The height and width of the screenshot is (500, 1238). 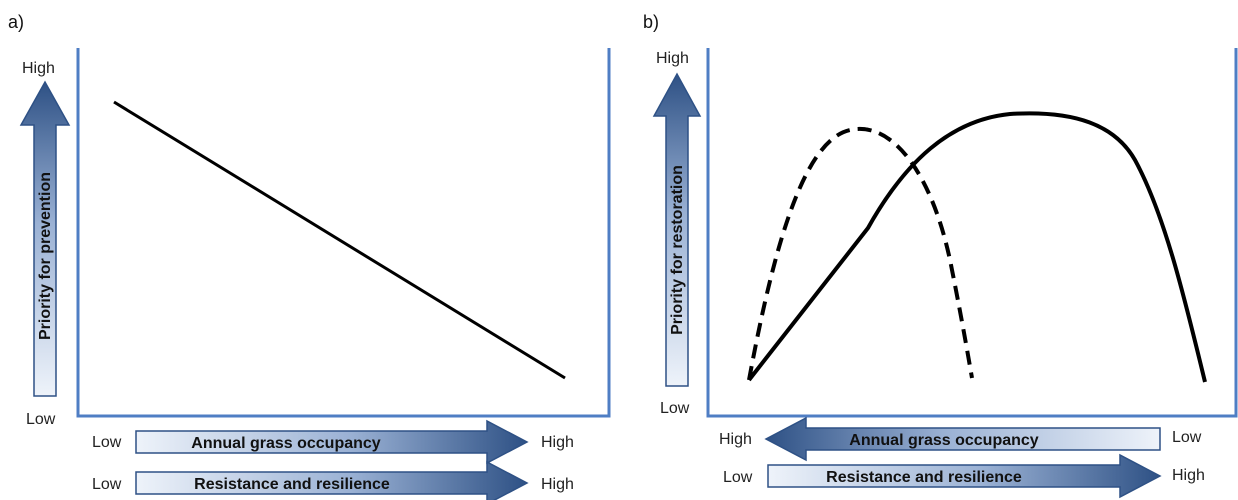 What do you see at coordinates (943, 440) in the screenshot?
I see `panel-b-x1-label: Annual grass occupancy` at bounding box center [943, 440].